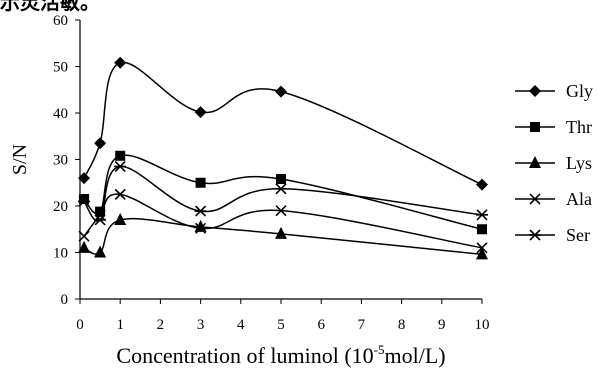 The height and width of the screenshot is (371, 598). I want to click on top-text-fragment: 示灵活敏。, so click(50, 7).